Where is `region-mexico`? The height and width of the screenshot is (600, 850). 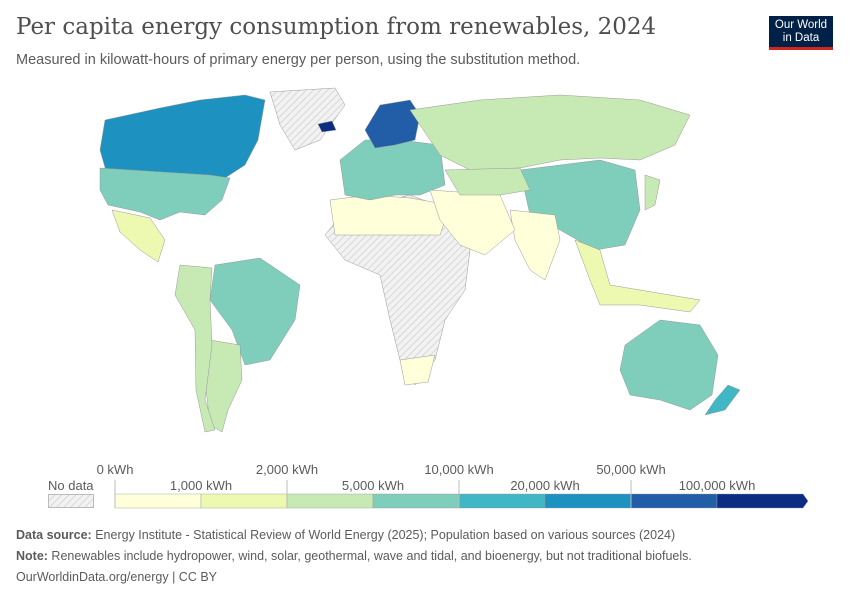 region-mexico is located at coordinates (138, 236).